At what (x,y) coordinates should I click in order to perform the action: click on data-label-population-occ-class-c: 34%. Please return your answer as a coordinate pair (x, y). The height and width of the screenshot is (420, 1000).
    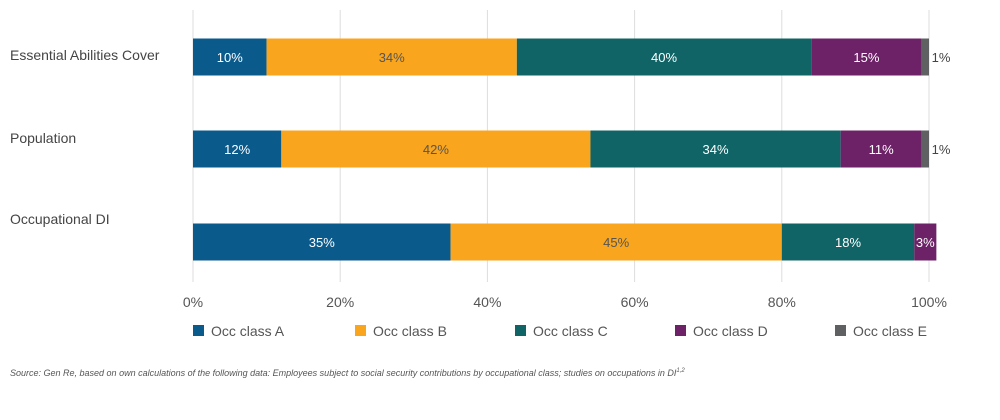
    Looking at the image, I should click on (716, 149).